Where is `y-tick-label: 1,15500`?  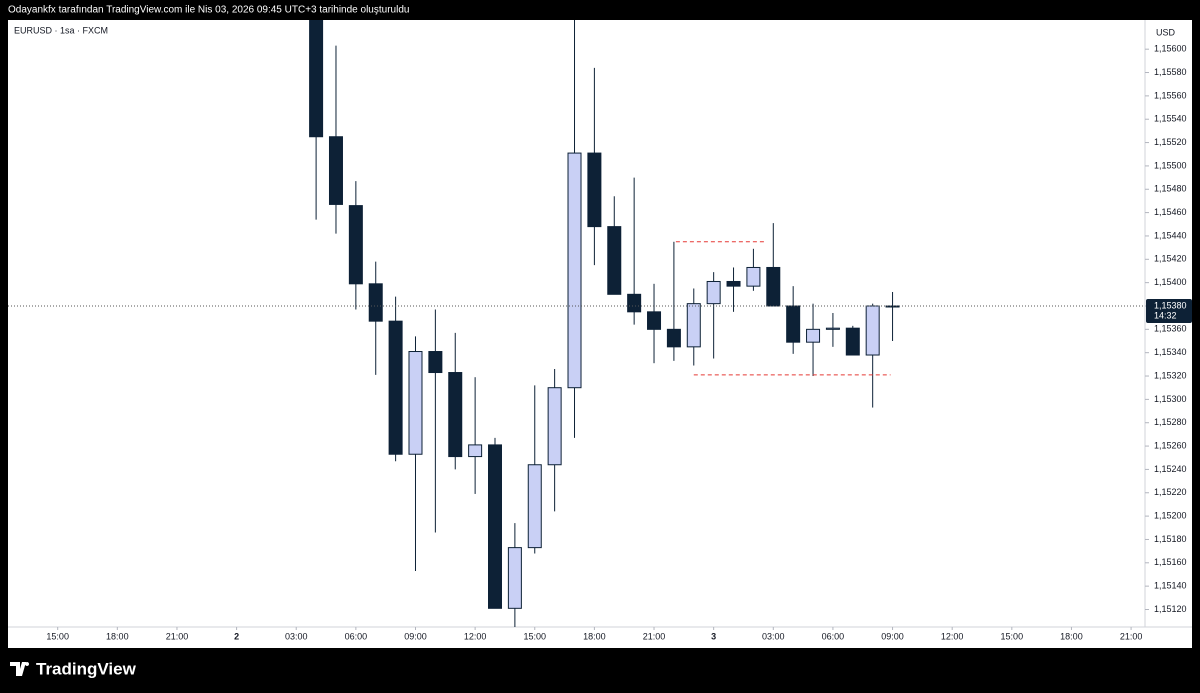
y-tick-label: 1,15500 is located at coordinates (1170, 165).